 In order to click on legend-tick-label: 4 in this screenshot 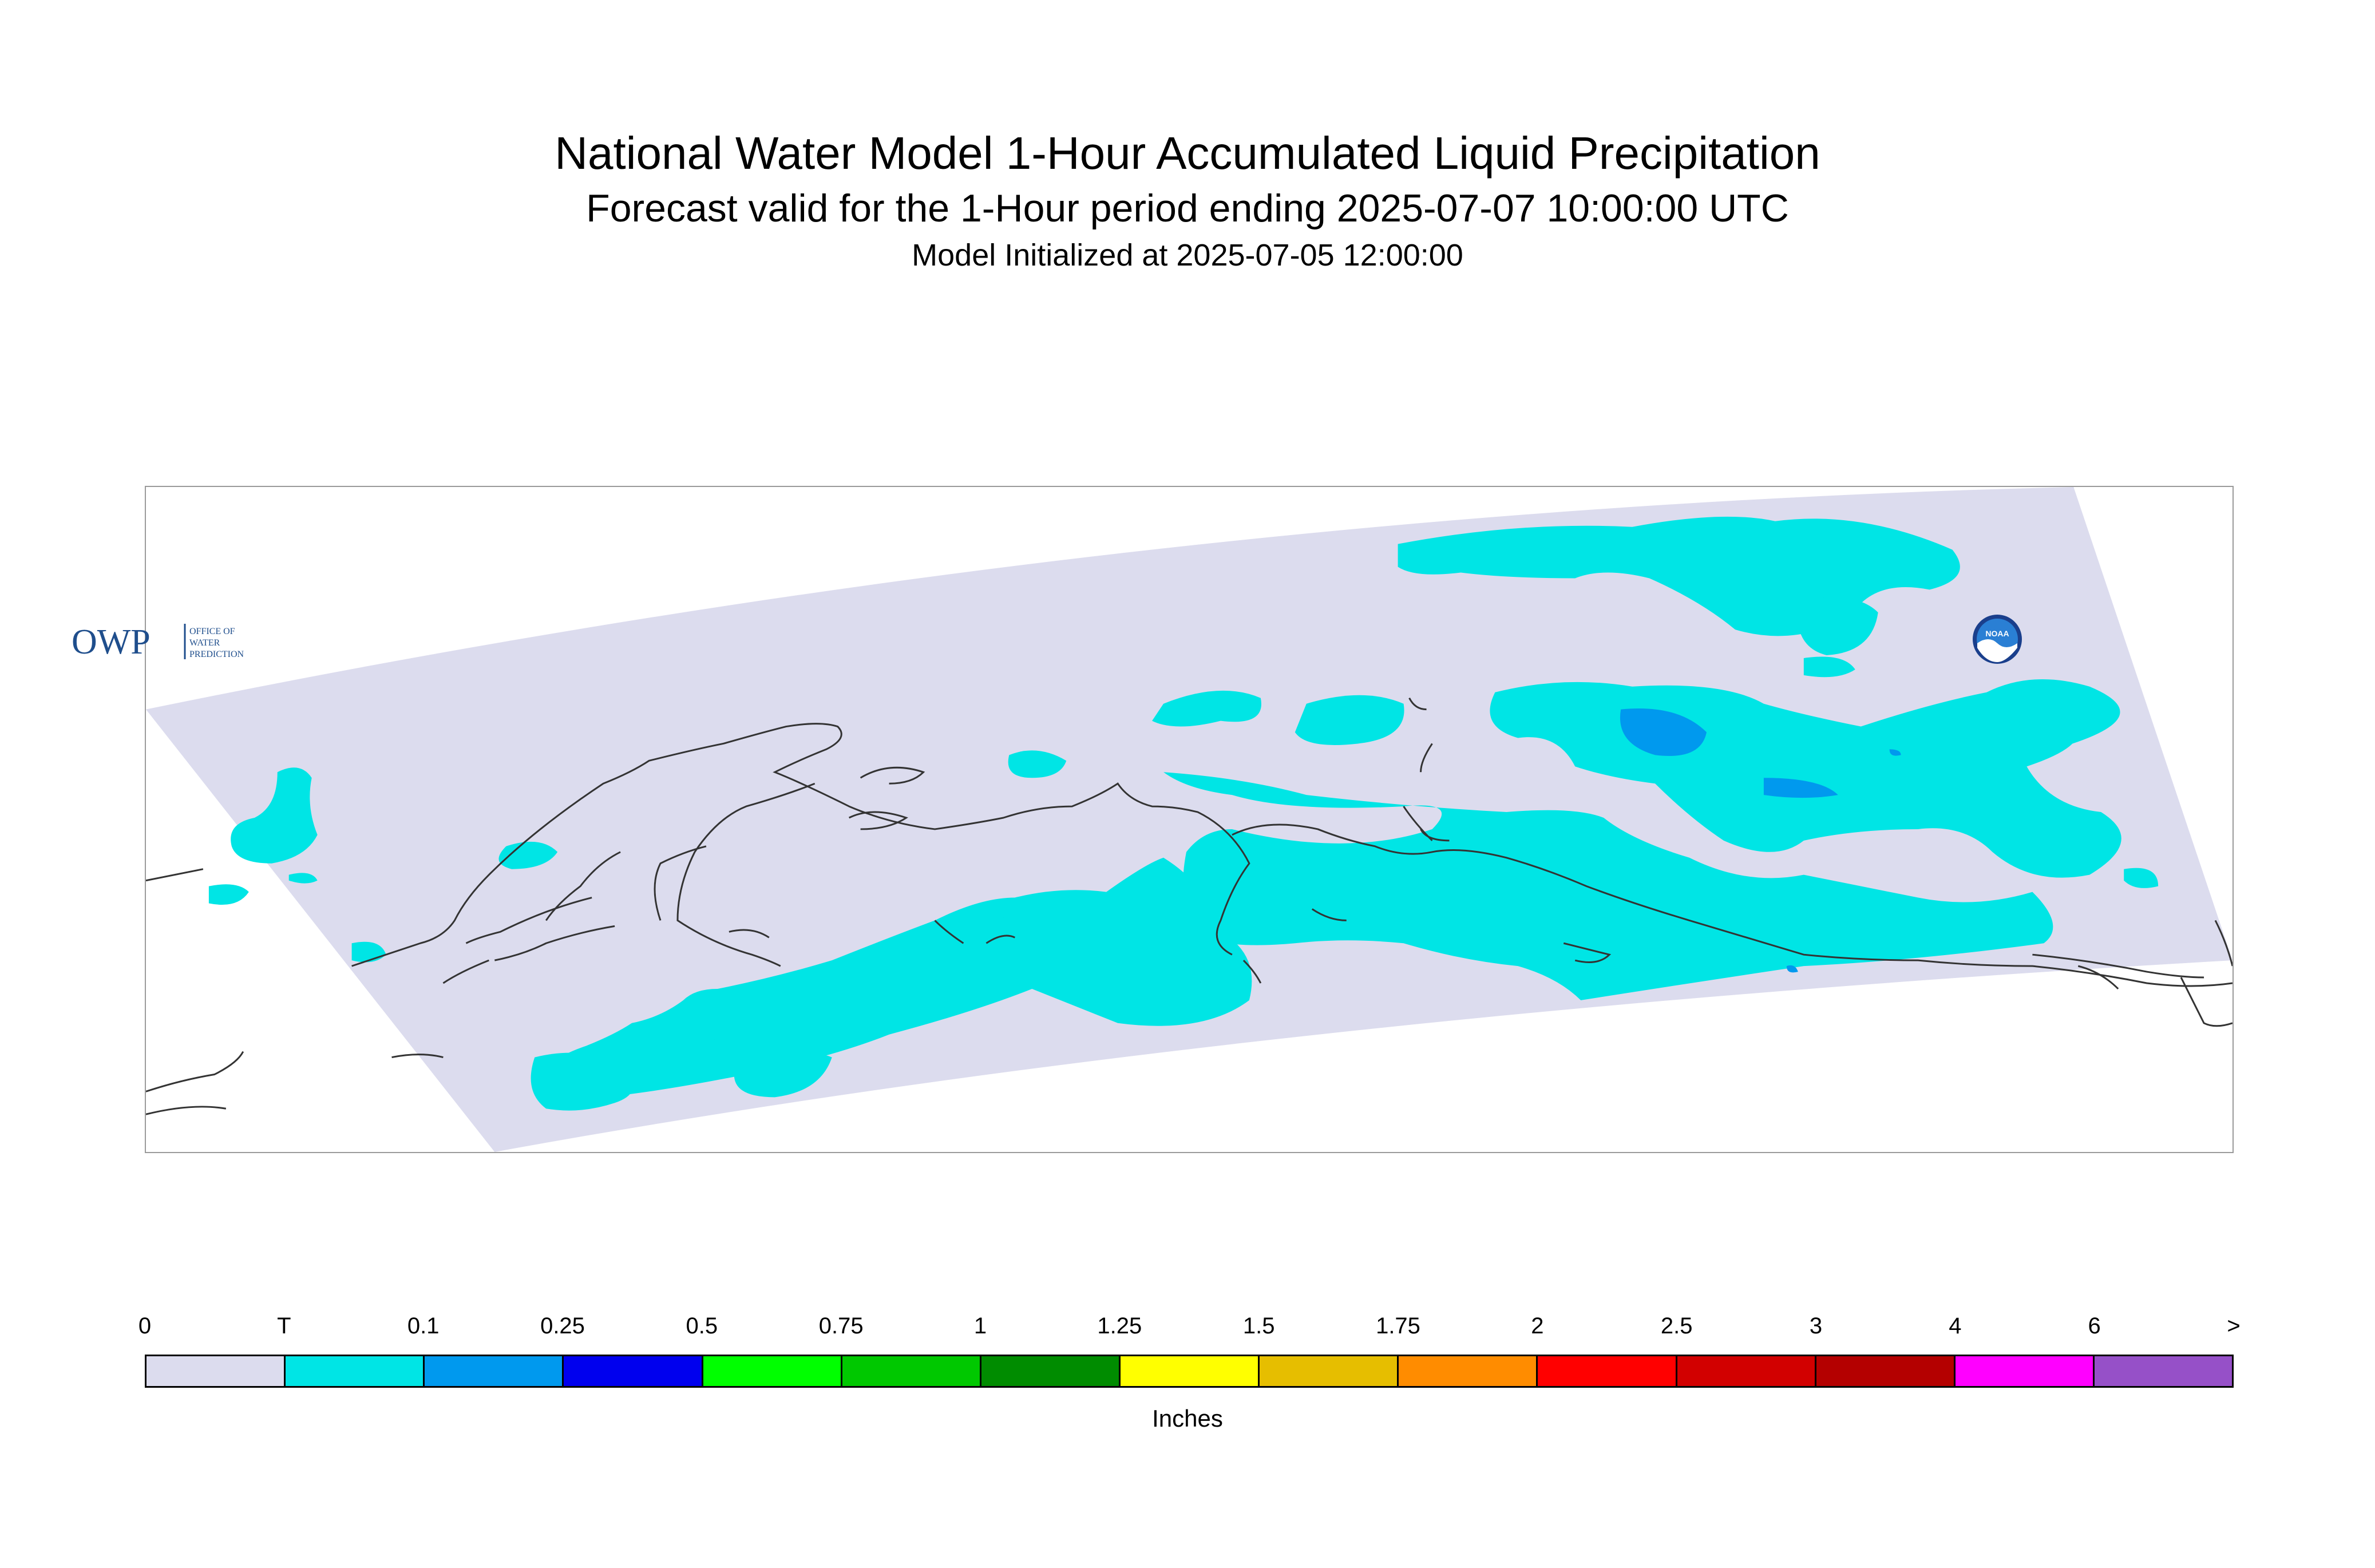, I will do `click(1956, 1326)`.